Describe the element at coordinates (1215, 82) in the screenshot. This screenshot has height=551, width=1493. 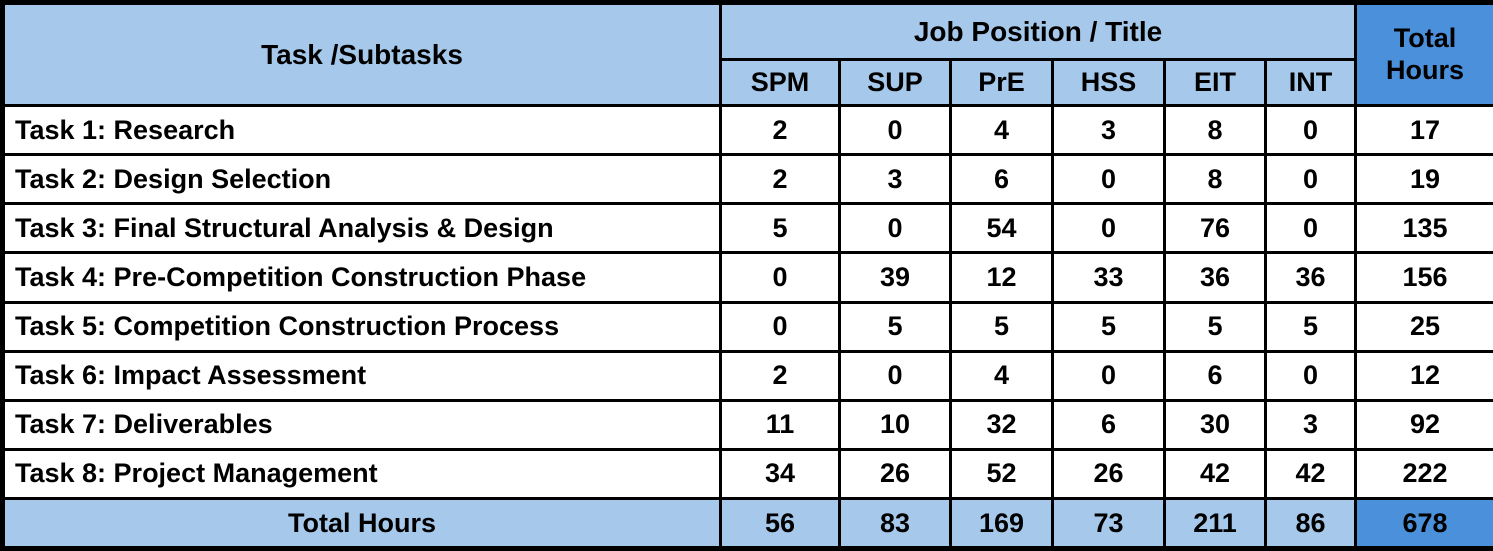
I see `position-header-eit: EIT` at that location.